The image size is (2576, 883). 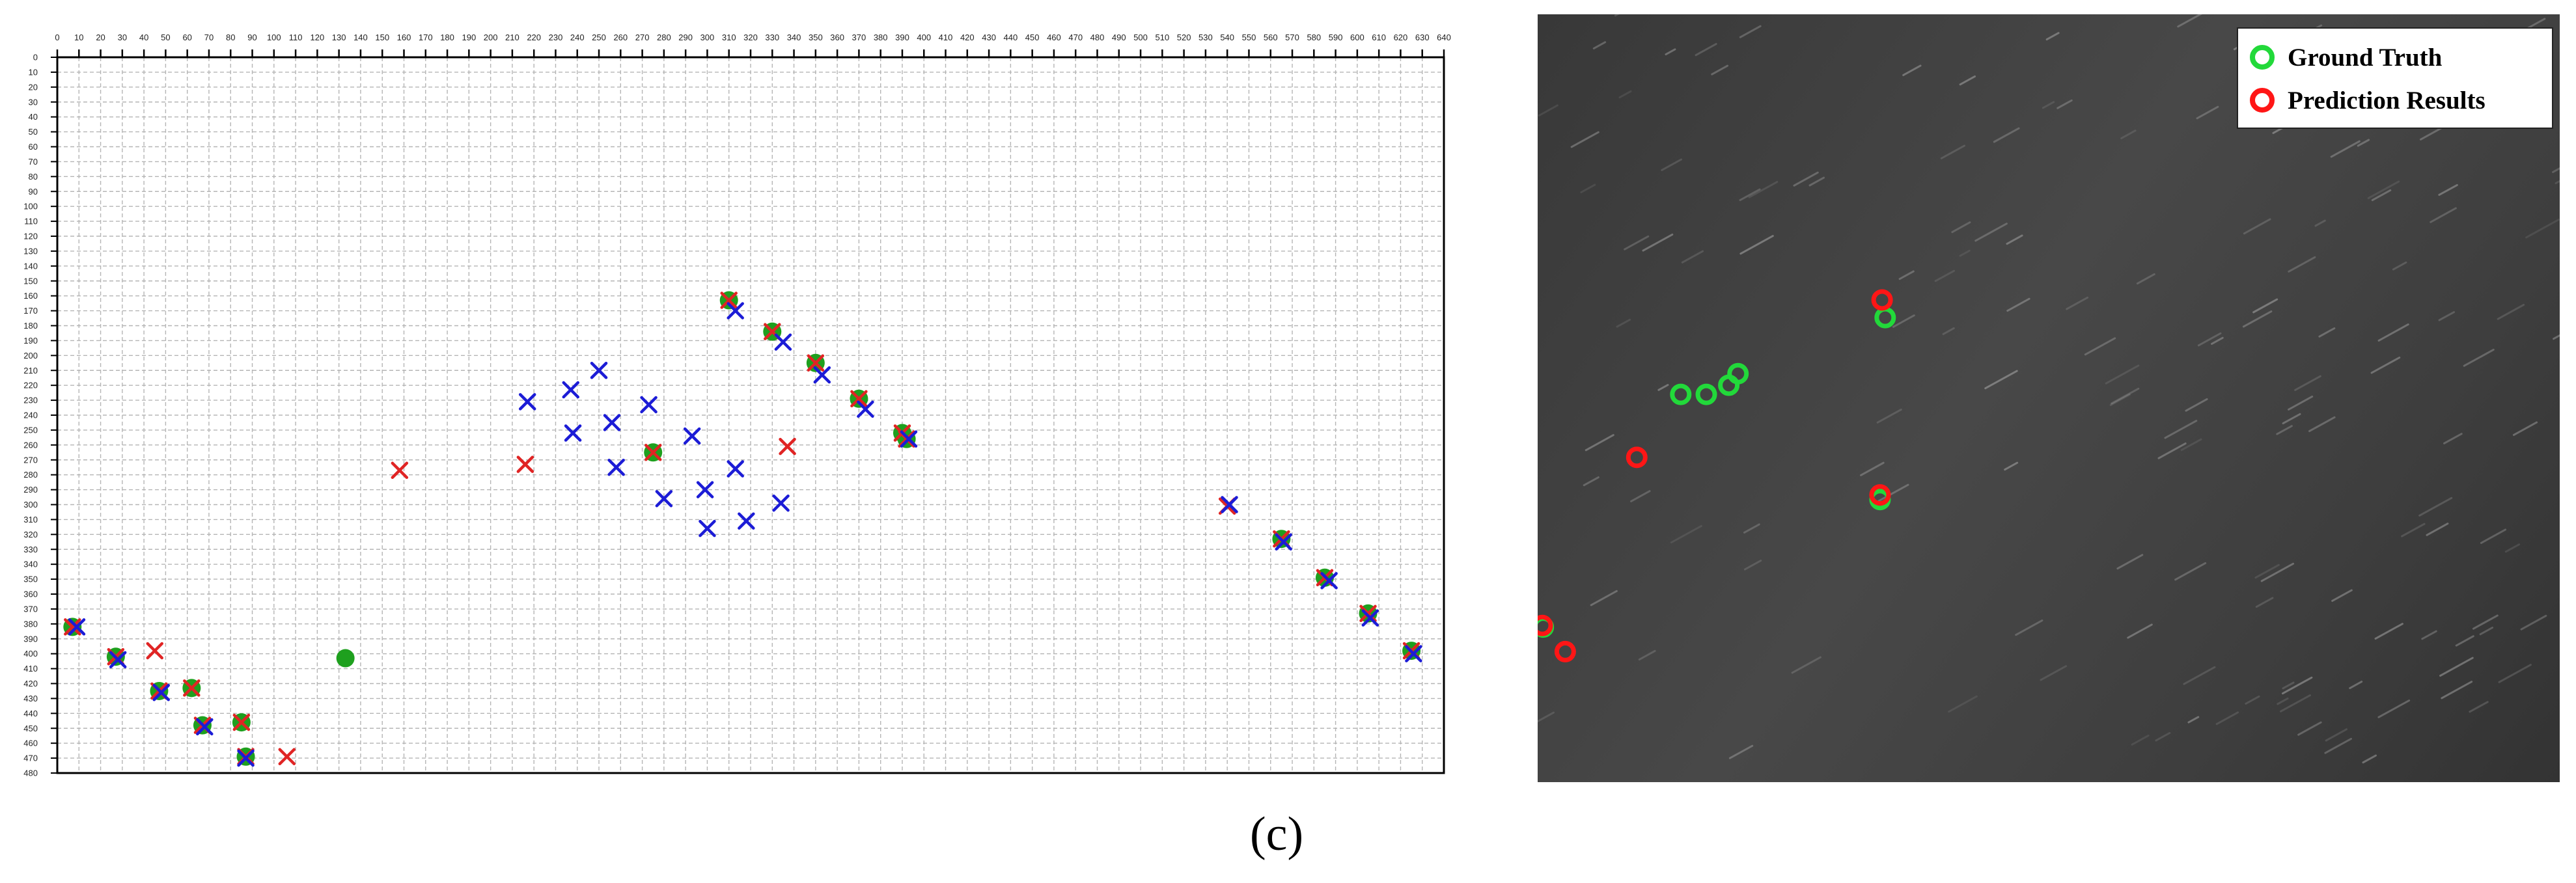 What do you see at coordinates (30, 683) in the screenshot?
I see `y-tick-label: 420` at bounding box center [30, 683].